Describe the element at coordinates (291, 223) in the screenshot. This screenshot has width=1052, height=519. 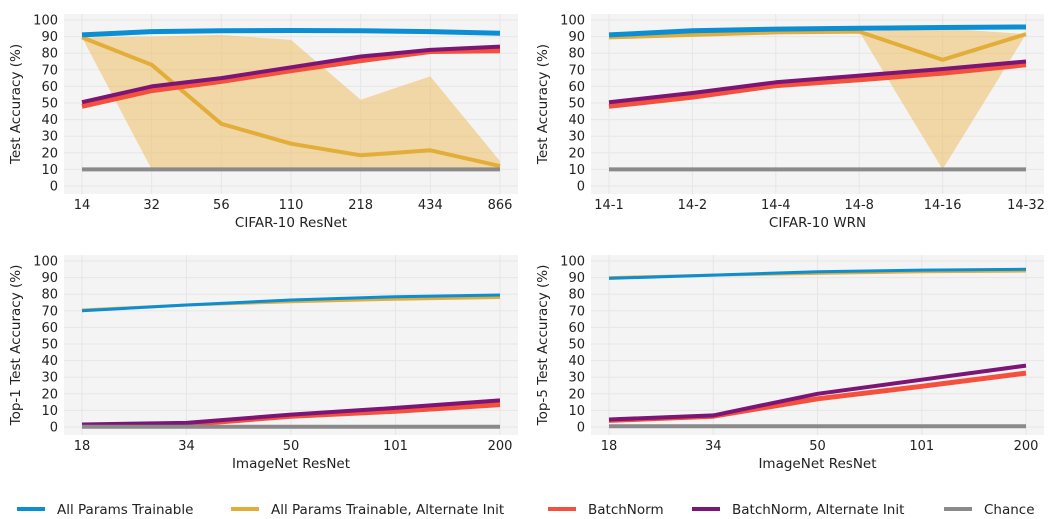
I see `x-axis-label: CIFAR-10 ResNet` at that location.